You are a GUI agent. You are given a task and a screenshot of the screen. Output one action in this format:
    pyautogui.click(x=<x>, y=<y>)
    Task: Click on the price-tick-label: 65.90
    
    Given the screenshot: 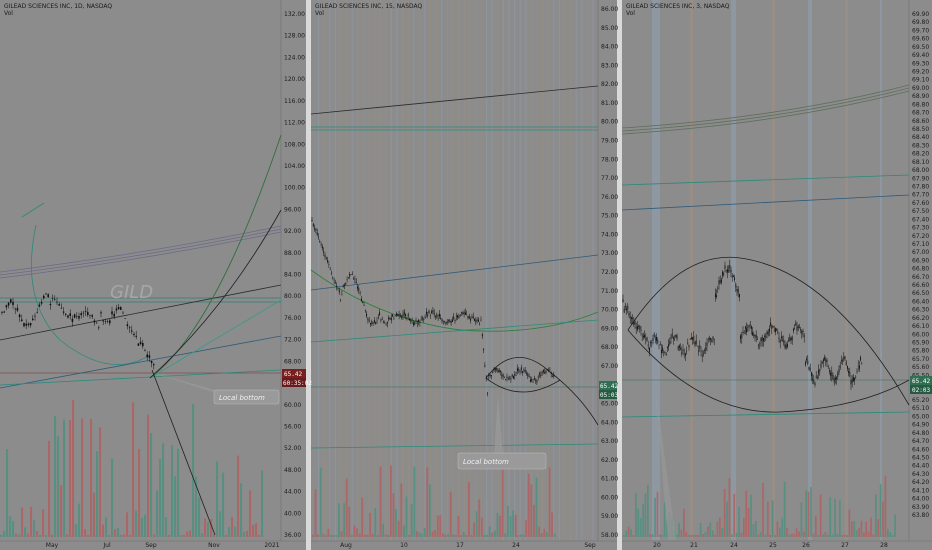 What is the action you would take?
    pyautogui.click(x=920, y=343)
    